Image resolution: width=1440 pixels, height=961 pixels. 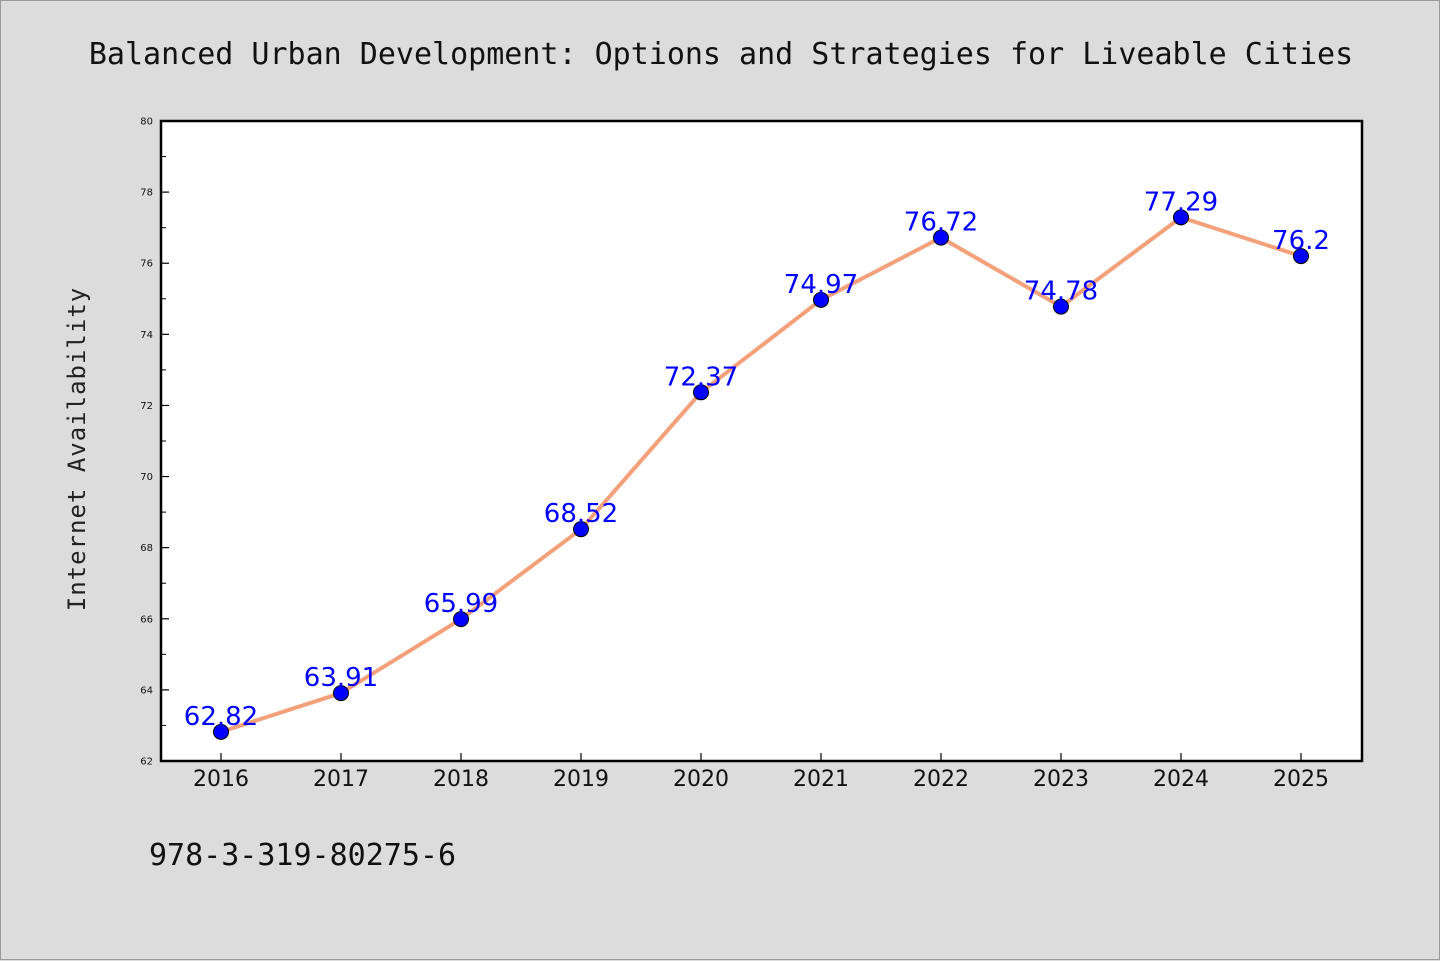 I want to click on x-tick-label: 2025, so click(x=1301, y=779).